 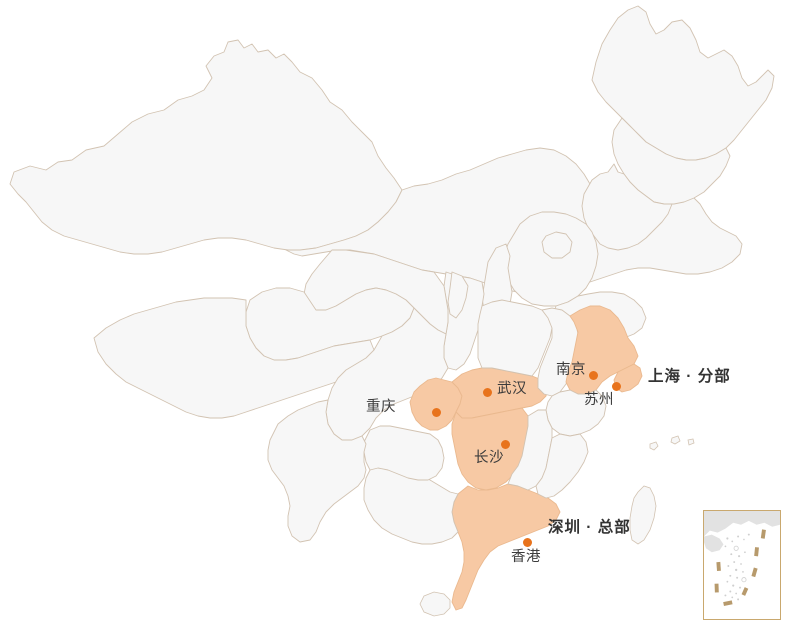 What do you see at coordinates (616, 386) in the screenshot?
I see `suzhou-dot` at bounding box center [616, 386].